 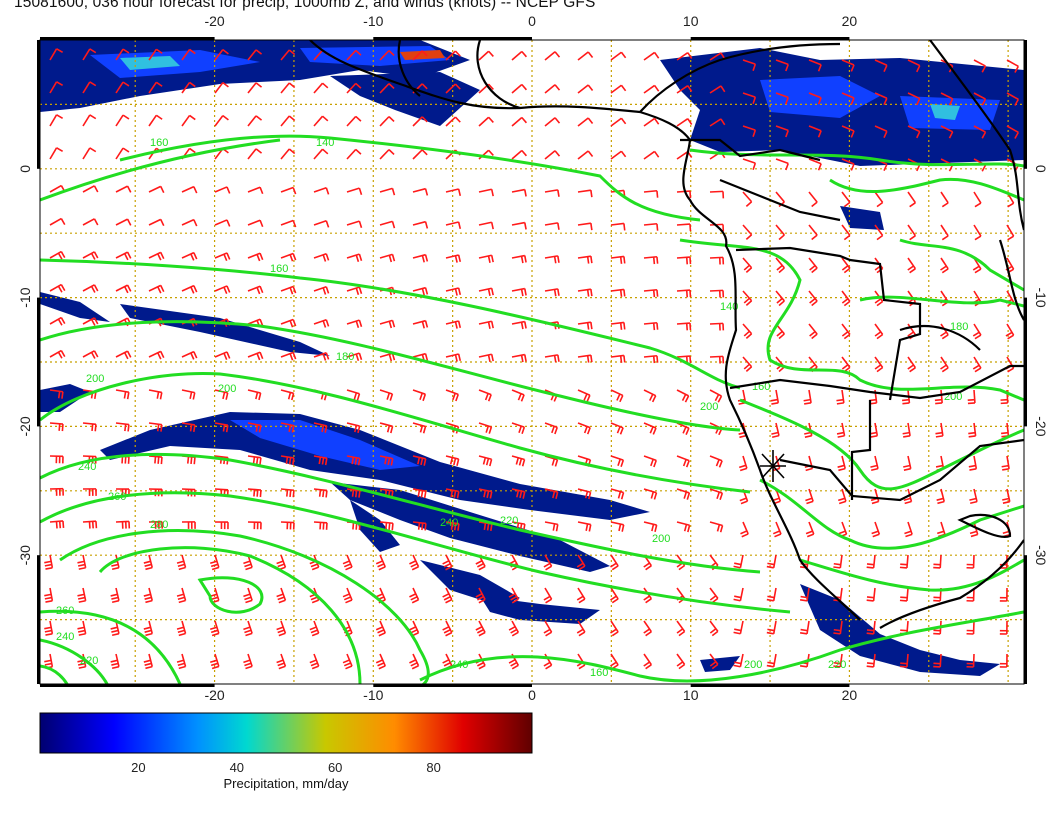 I want to click on lat-tick-label-right: -20, so click(x=1041, y=426).